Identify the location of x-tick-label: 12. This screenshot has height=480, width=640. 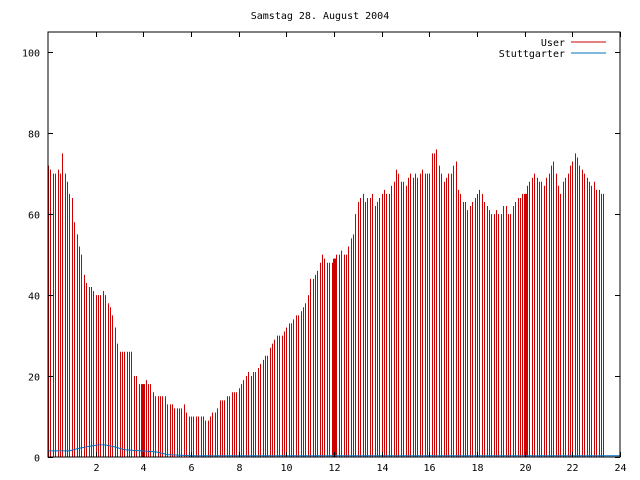
(334, 468).